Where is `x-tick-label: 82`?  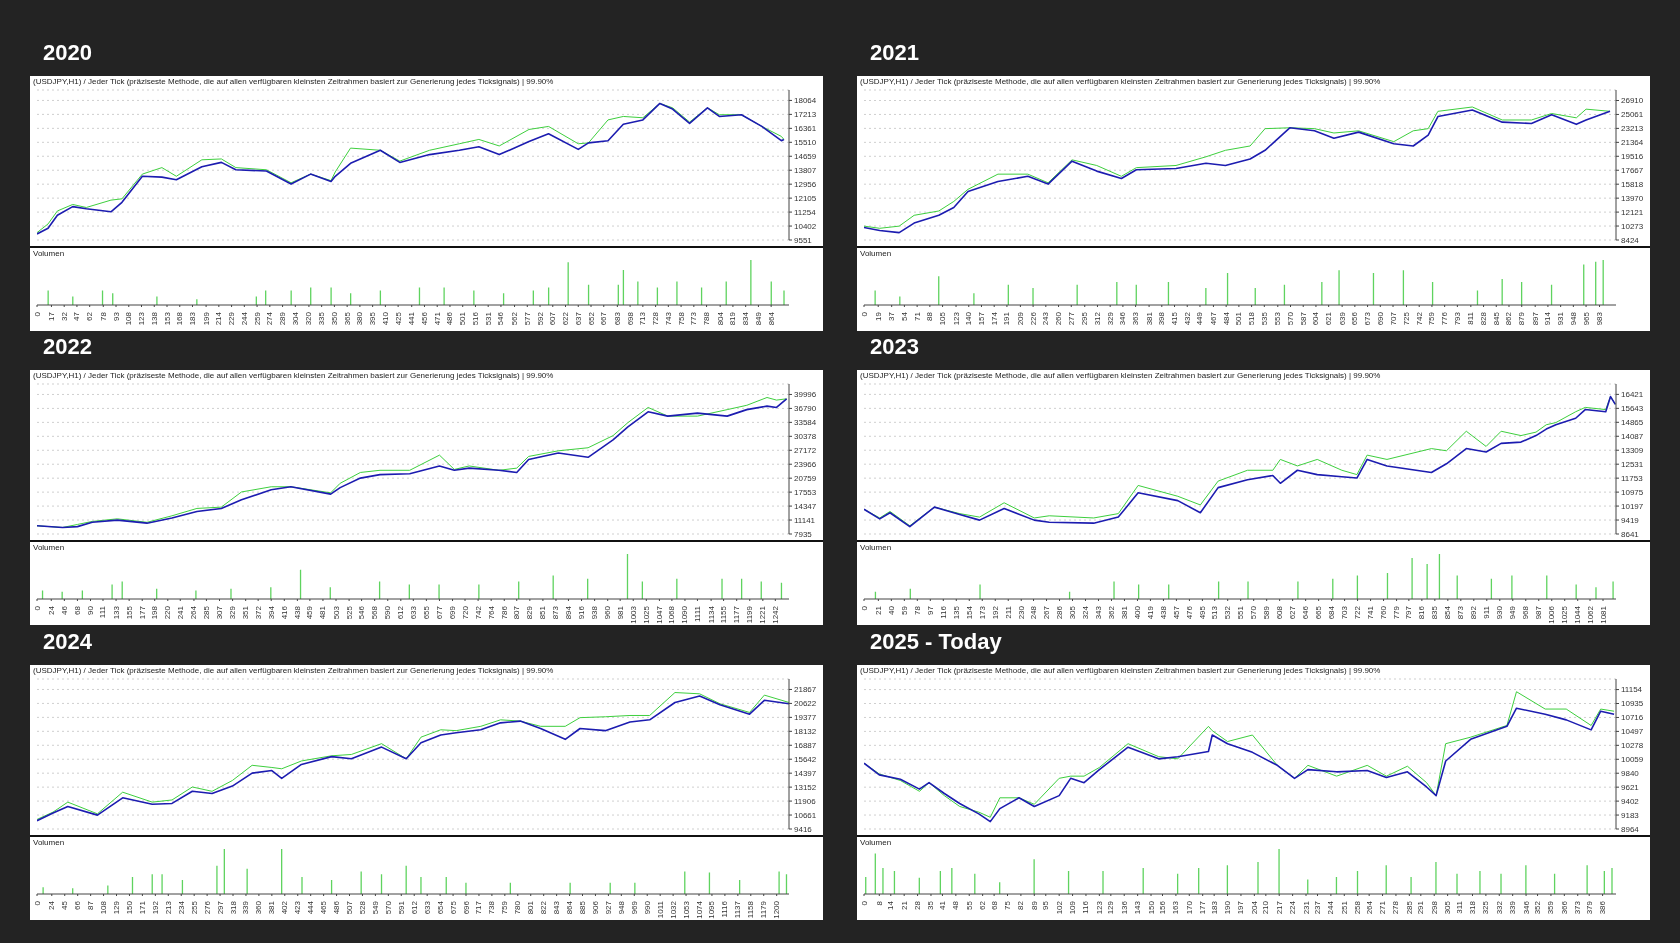 x-tick-label: 82 is located at coordinates (1021, 905).